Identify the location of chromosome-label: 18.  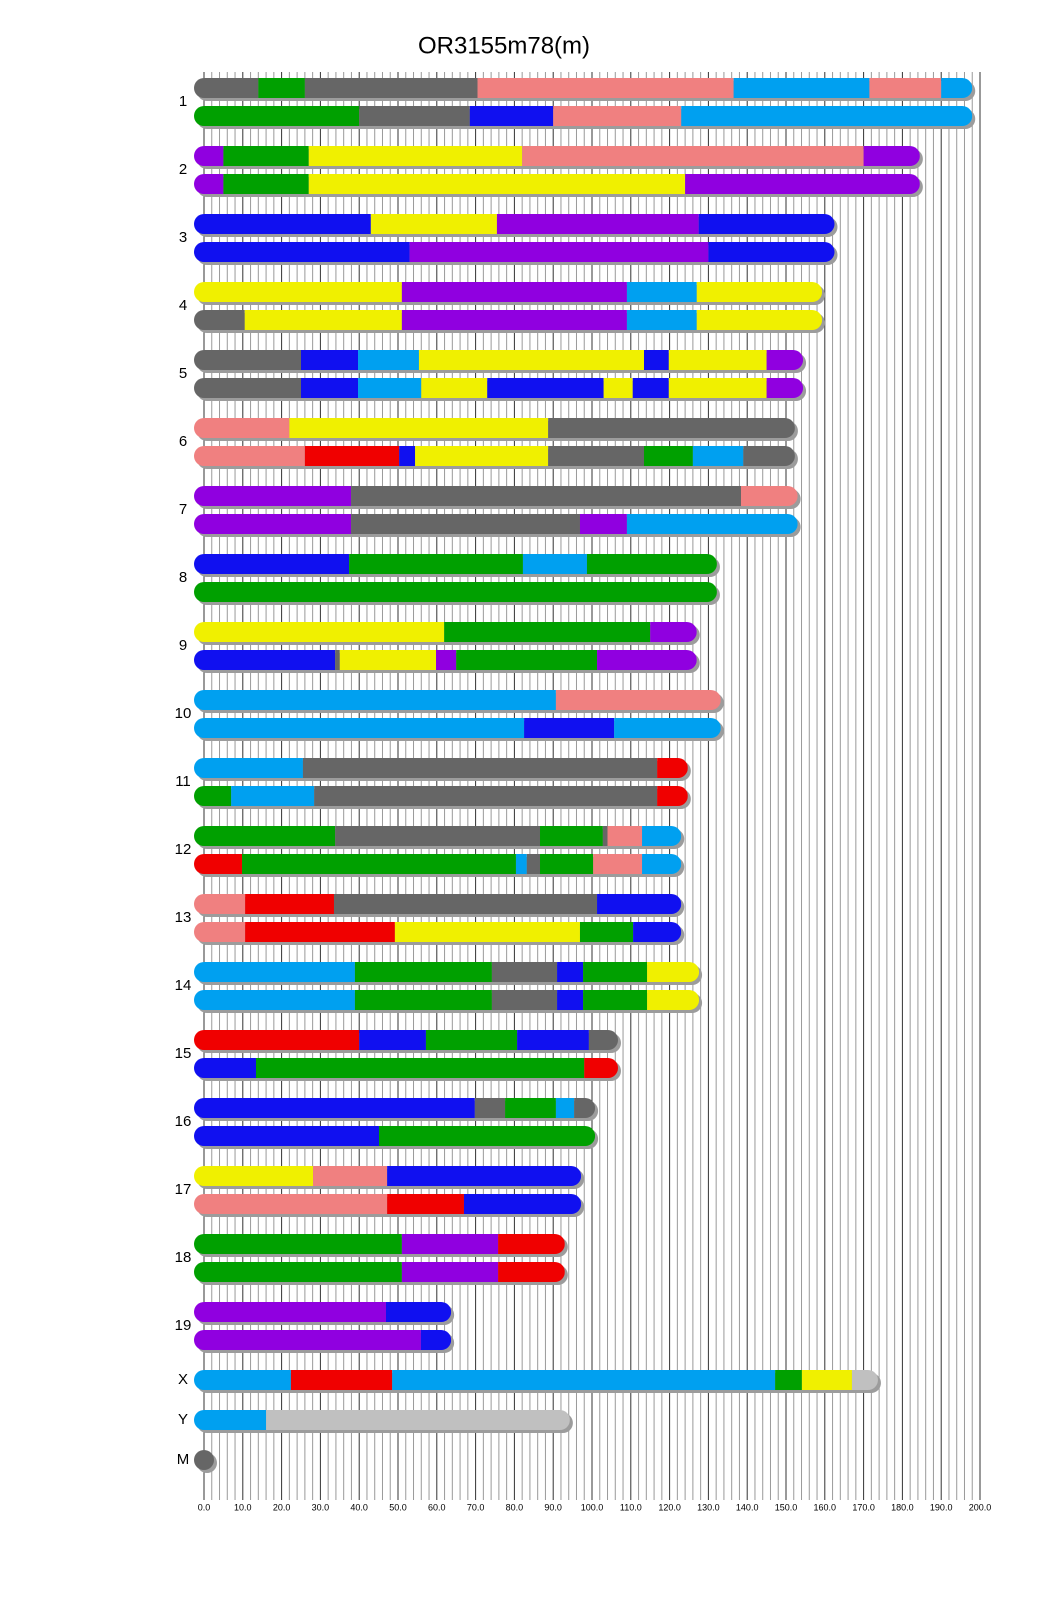
(183, 1257).